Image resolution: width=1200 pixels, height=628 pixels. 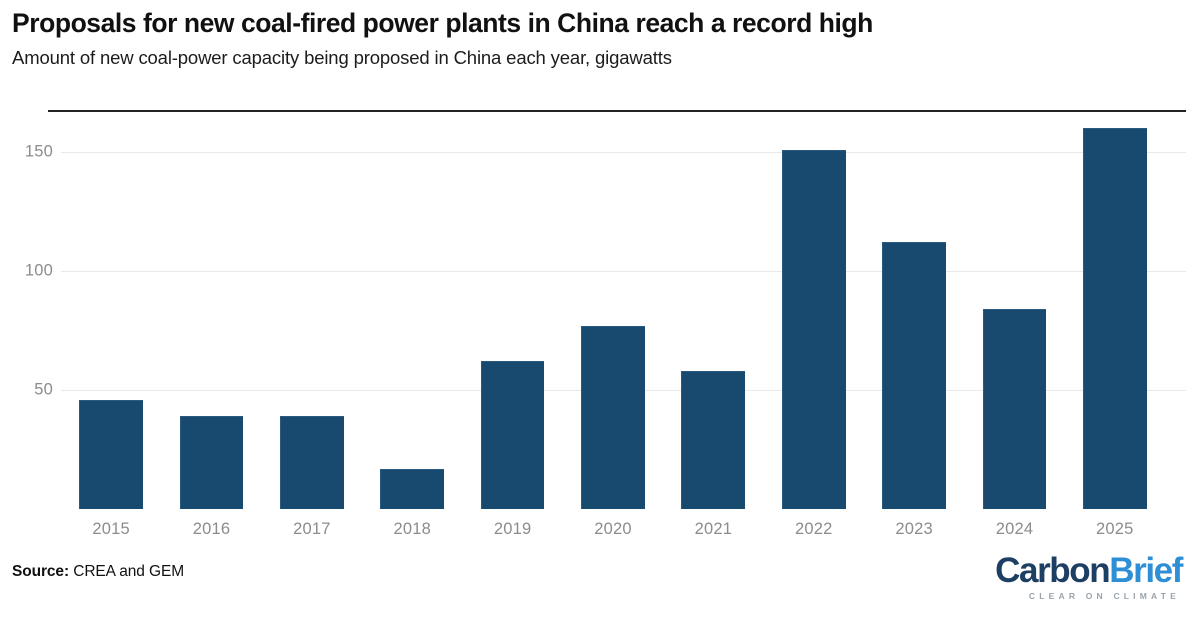 I want to click on bar-2017, so click(x=312, y=462).